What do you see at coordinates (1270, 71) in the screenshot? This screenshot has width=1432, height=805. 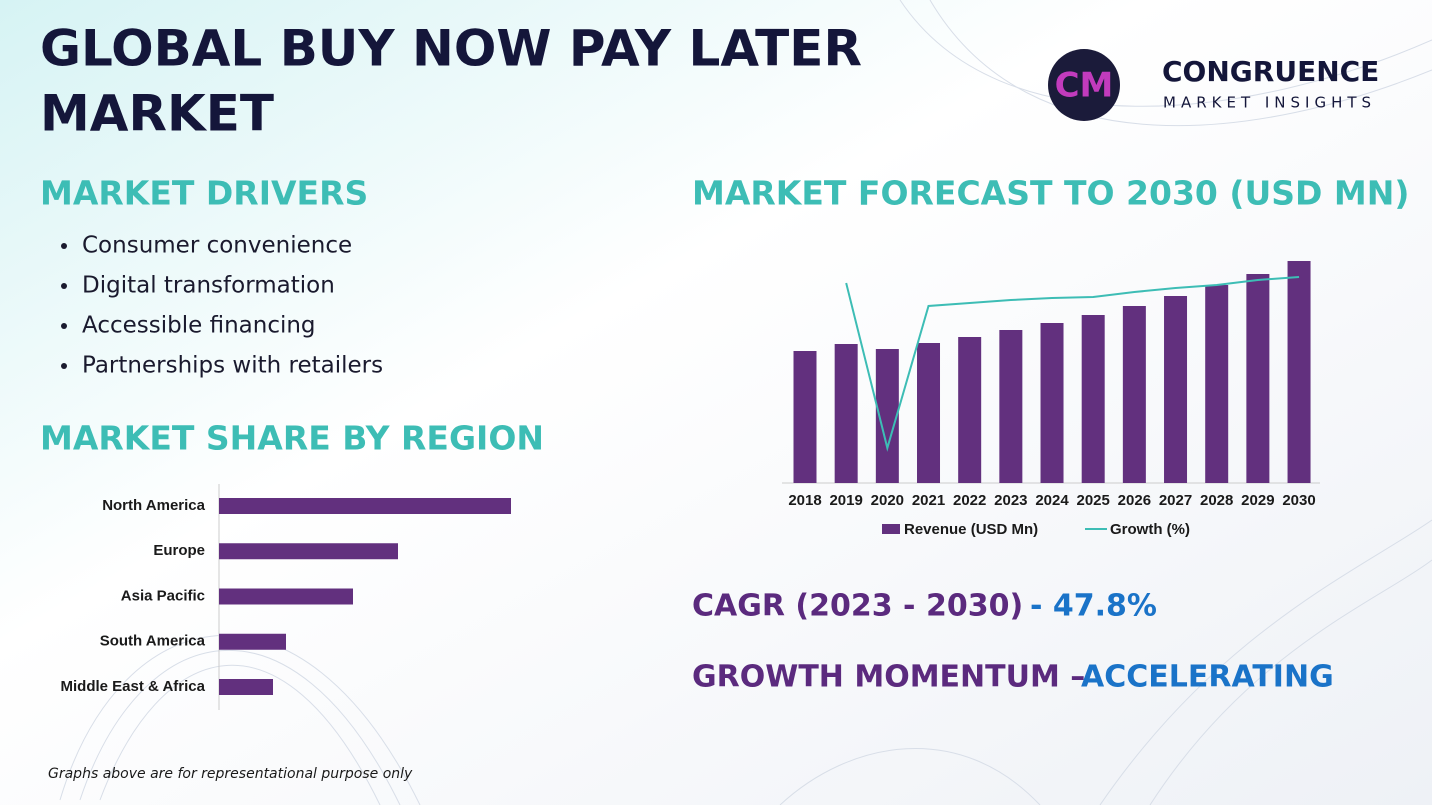 I see `logo-name: CONGRUENCE` at bounding box center [1270, 71].